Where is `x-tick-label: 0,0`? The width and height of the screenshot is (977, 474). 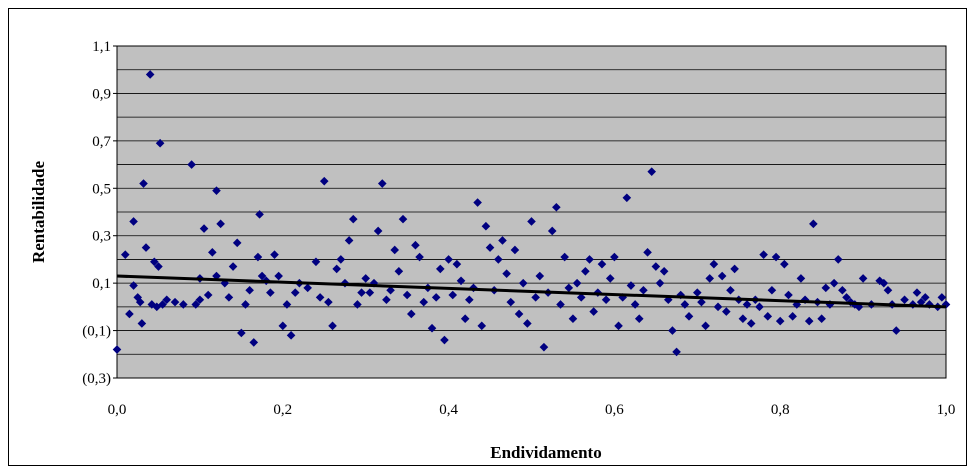 x-tick-label: 0,0 is located at coordinates (117, 410).